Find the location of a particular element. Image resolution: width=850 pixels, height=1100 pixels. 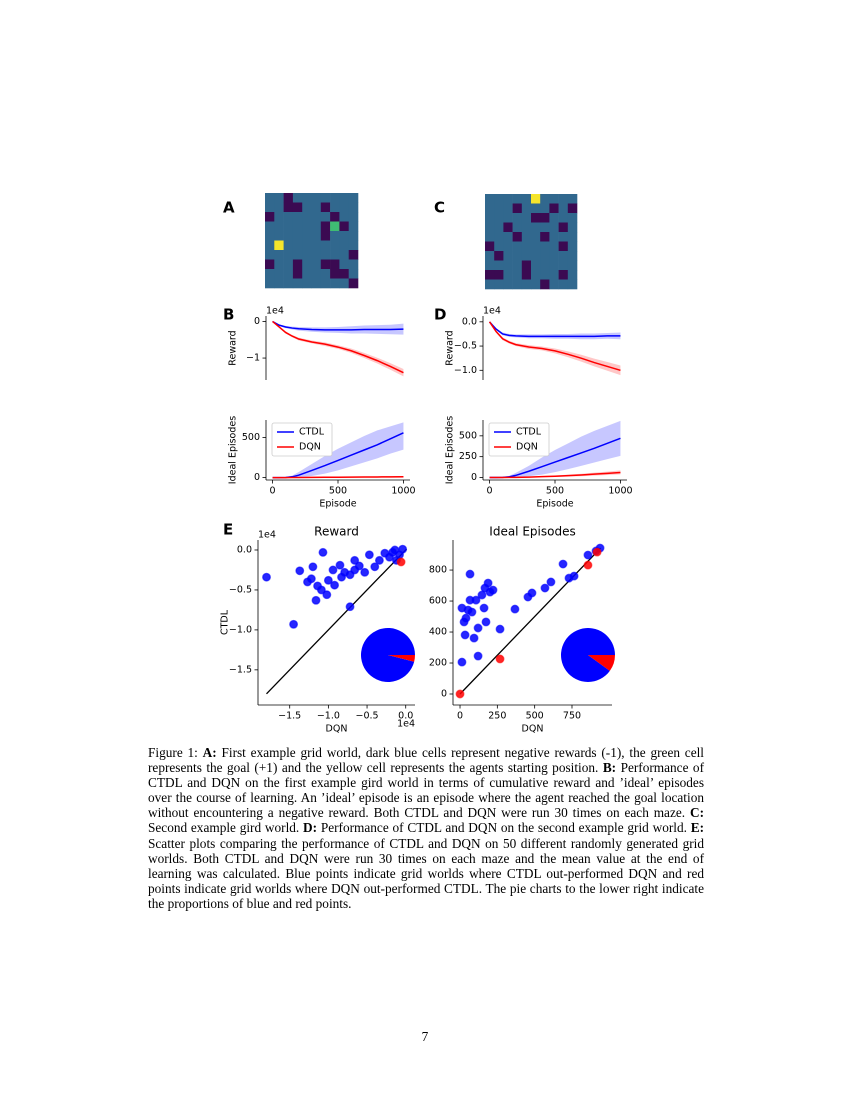

y-tick-label: 600 is located at coordinates (438, 601).